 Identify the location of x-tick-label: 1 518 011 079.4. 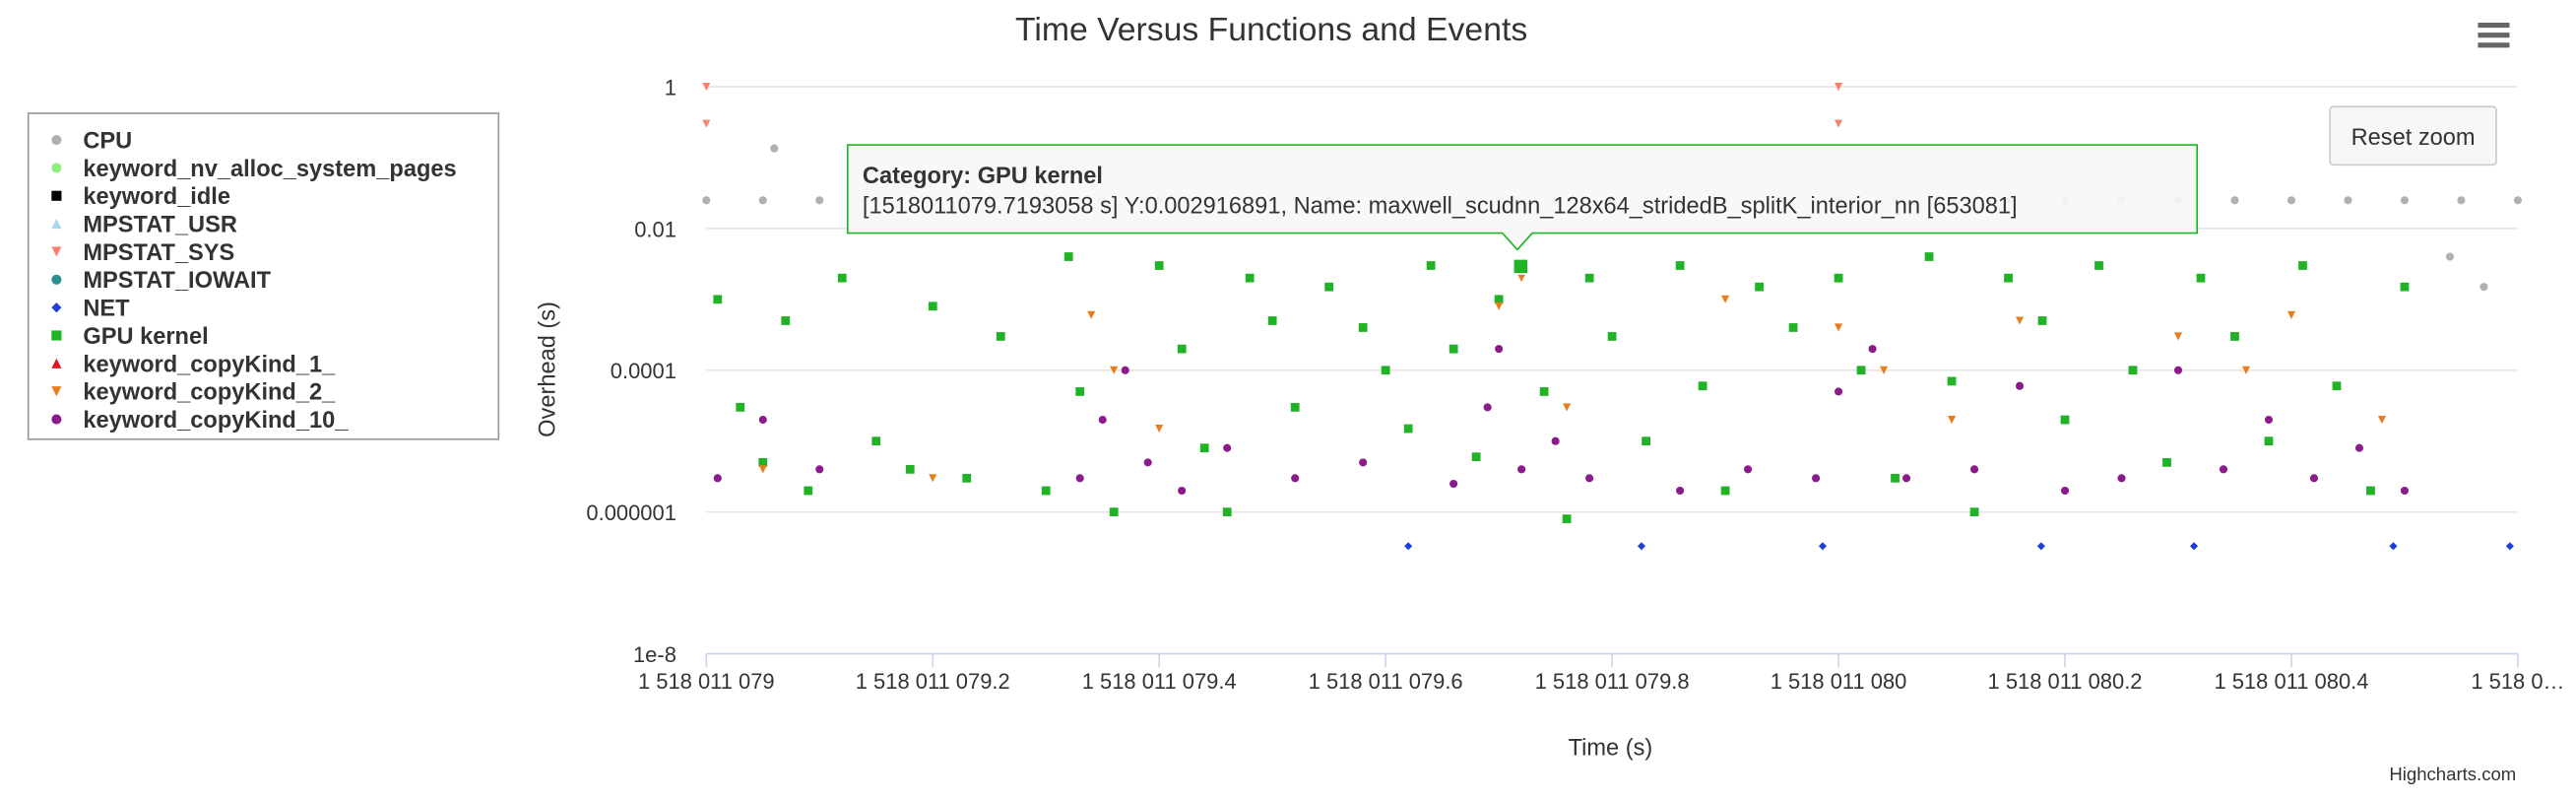
(1159, 681).